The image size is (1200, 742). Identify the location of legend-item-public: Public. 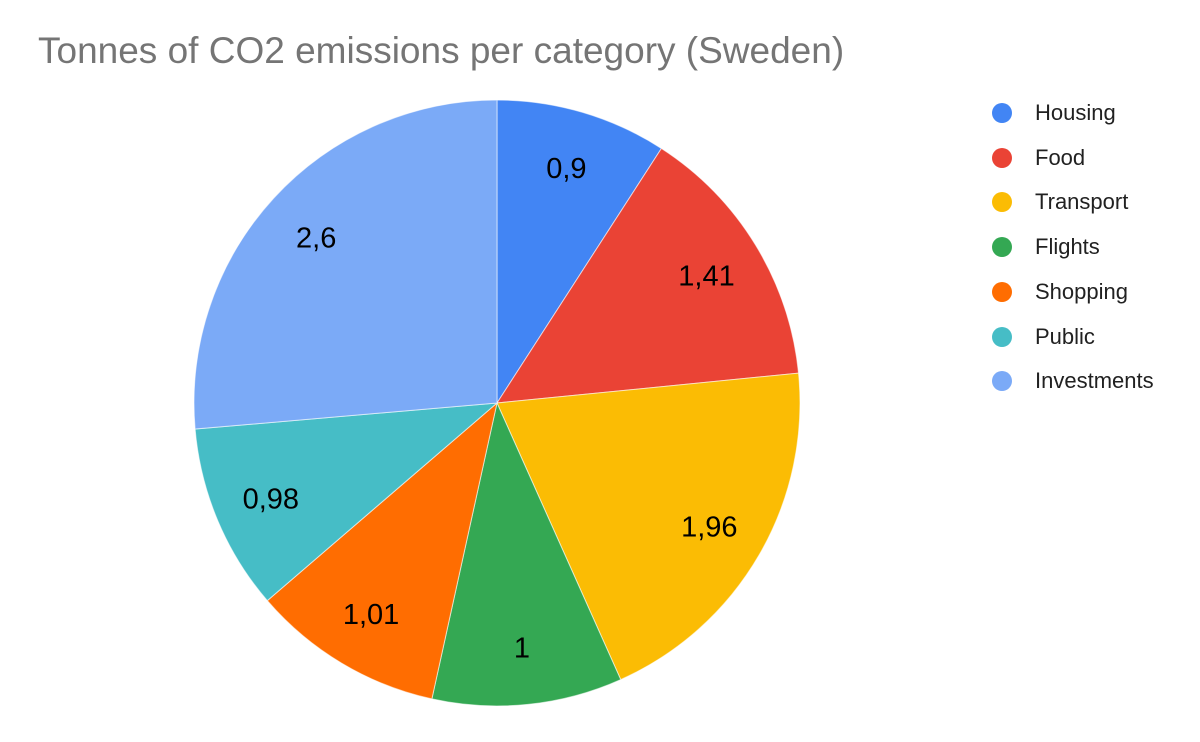
(1043, 337).